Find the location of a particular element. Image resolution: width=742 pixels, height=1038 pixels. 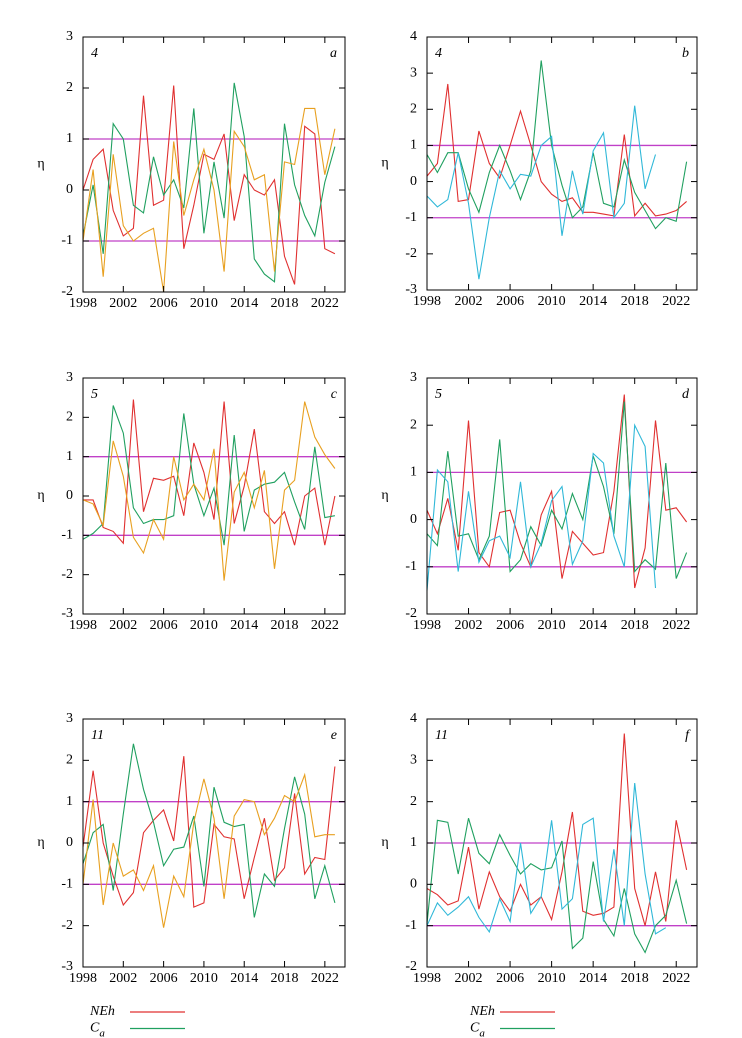

panel-letter: b is located at coordinates (685, 53).